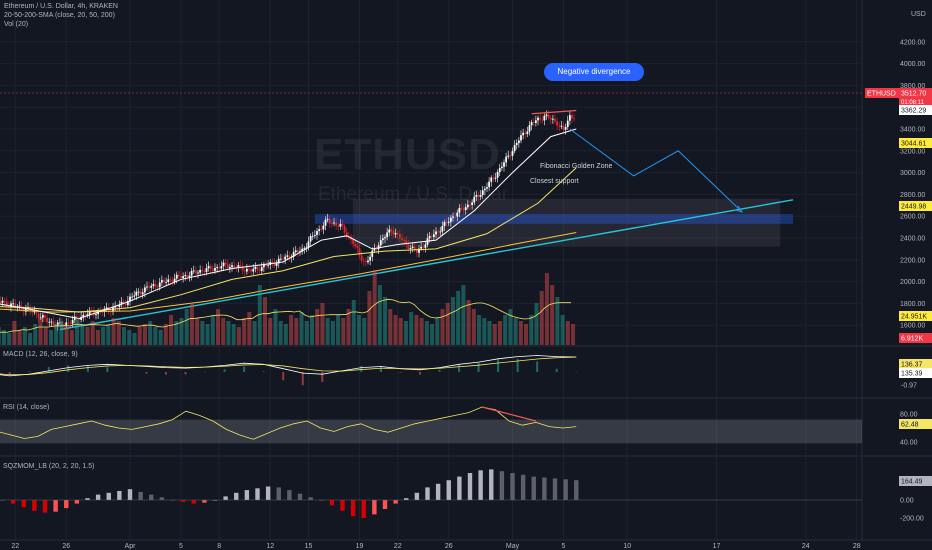  Describe the element at coordinates (15, 546) in the screenshot. I see `time-tick-label: 22` at that location.